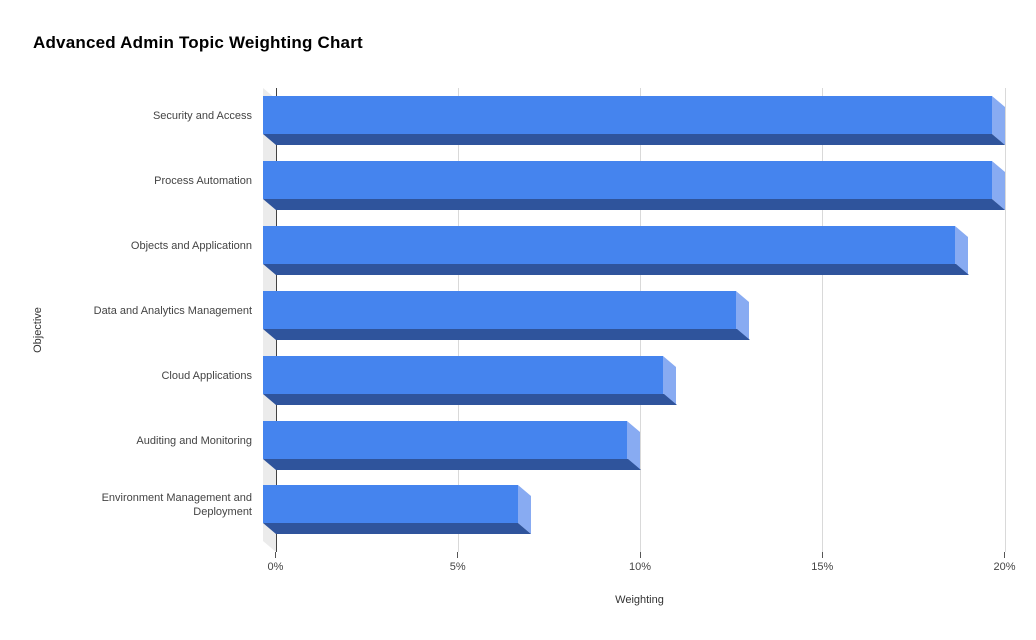 This screenshot has height=640, width=1036. Describe the element at coordinates (457, 567) in the screenshot. I see `x-tick-label-5: 5%` at that location.